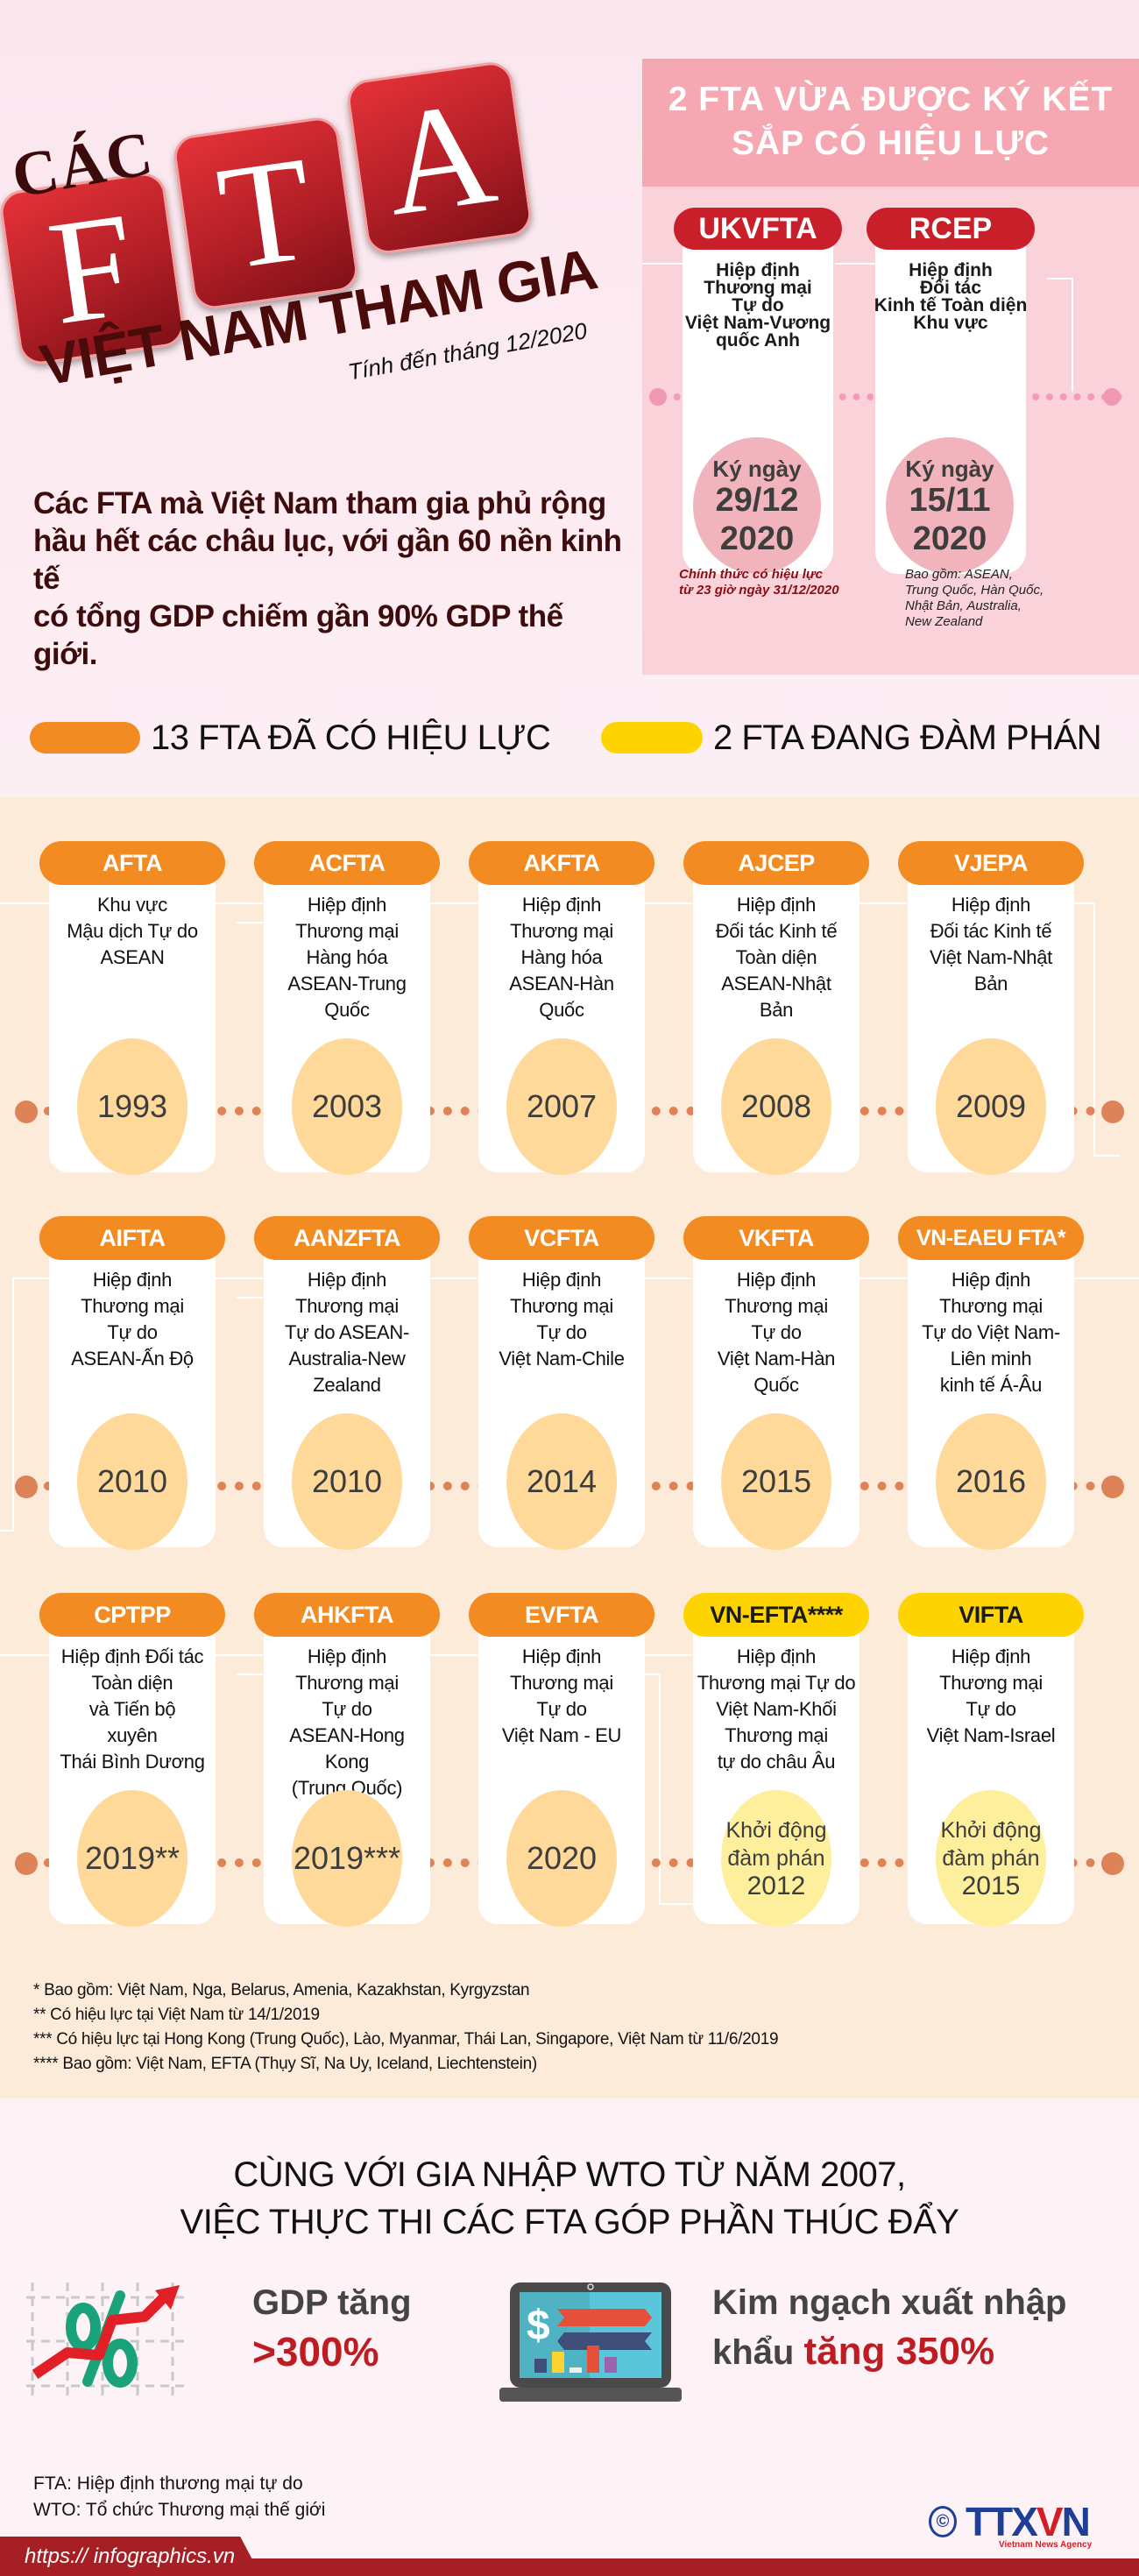 The height and width of the screenshot is (2576, 1139). I want to click on sign-date-circle: Ký ngày 29/12 2020, so click(757, 505).